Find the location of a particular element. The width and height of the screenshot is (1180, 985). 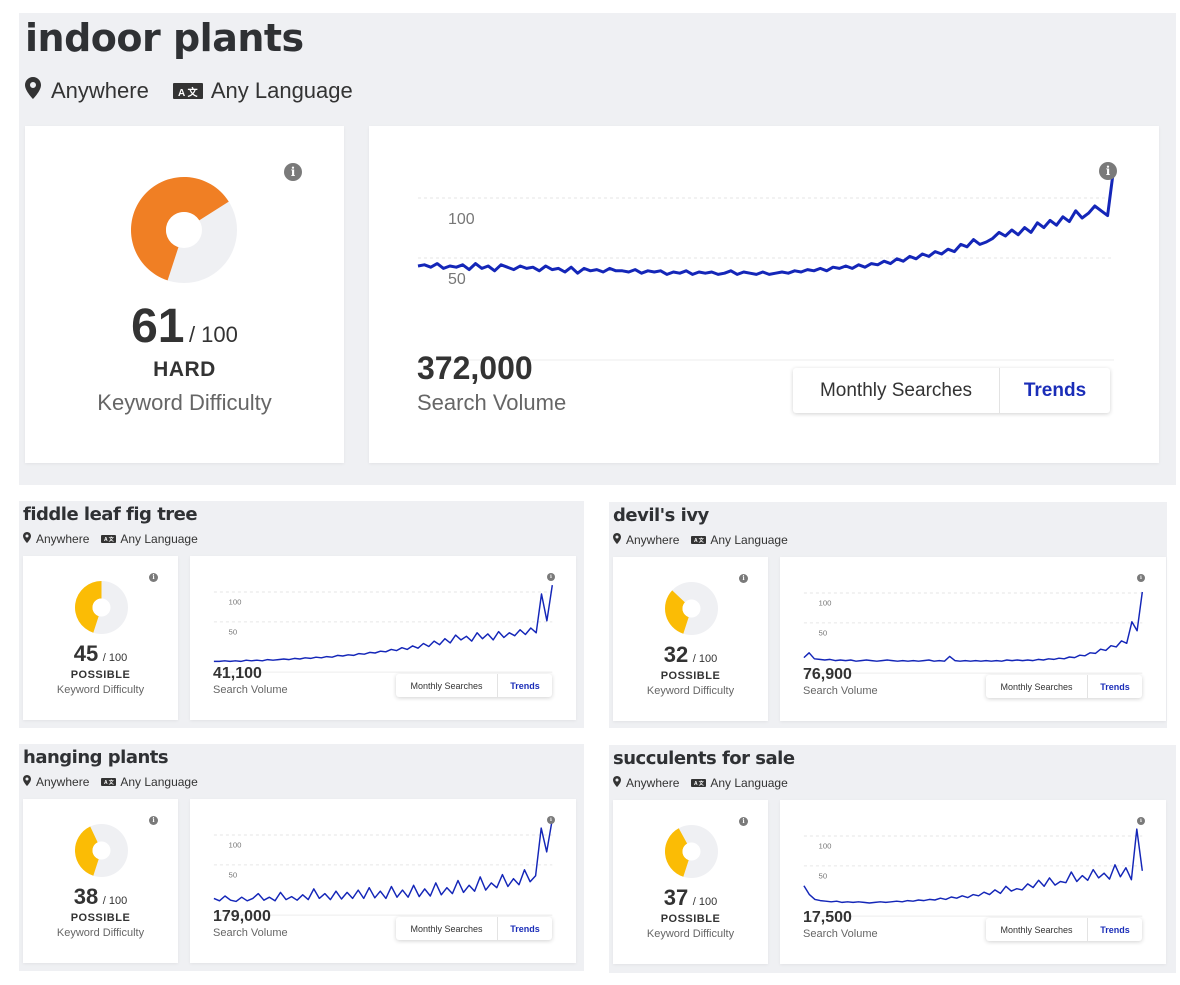

keyword-difficulty-card: i 37 / 100 POSSIBLE Keyword Difficulty is located at coordinates (690, 882).